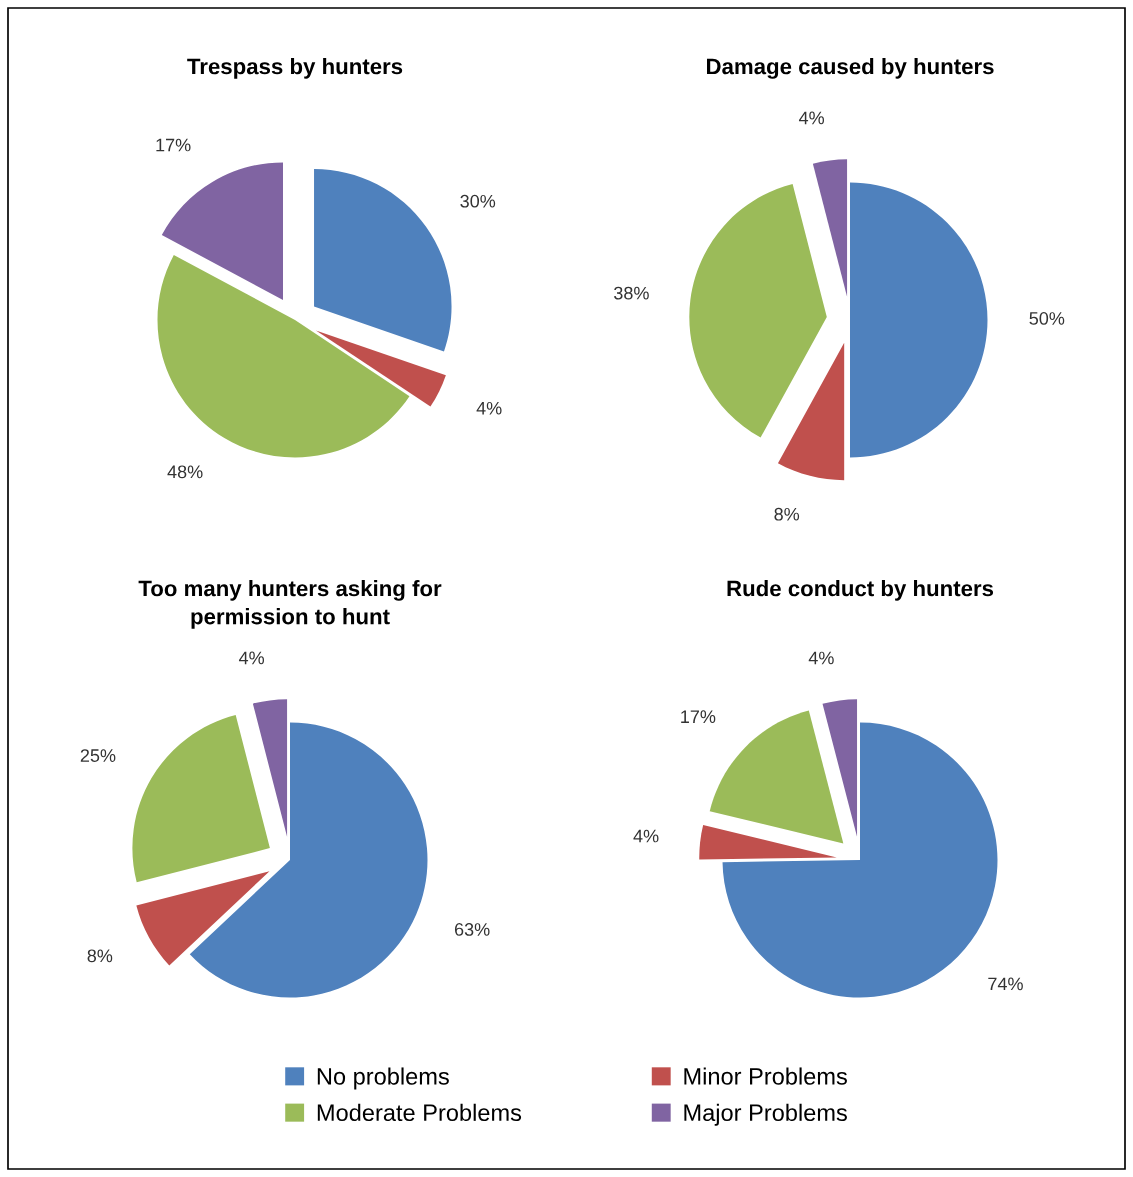  Describe the element at coordinates (1005, 984) in the screenshot. I see `data-label: 74%` at that location.